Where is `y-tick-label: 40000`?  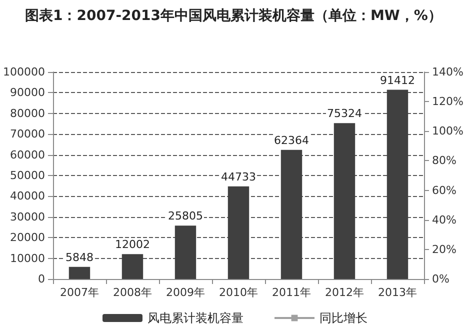 y-tick-label: 40000 is located at coordinates (27, 196).